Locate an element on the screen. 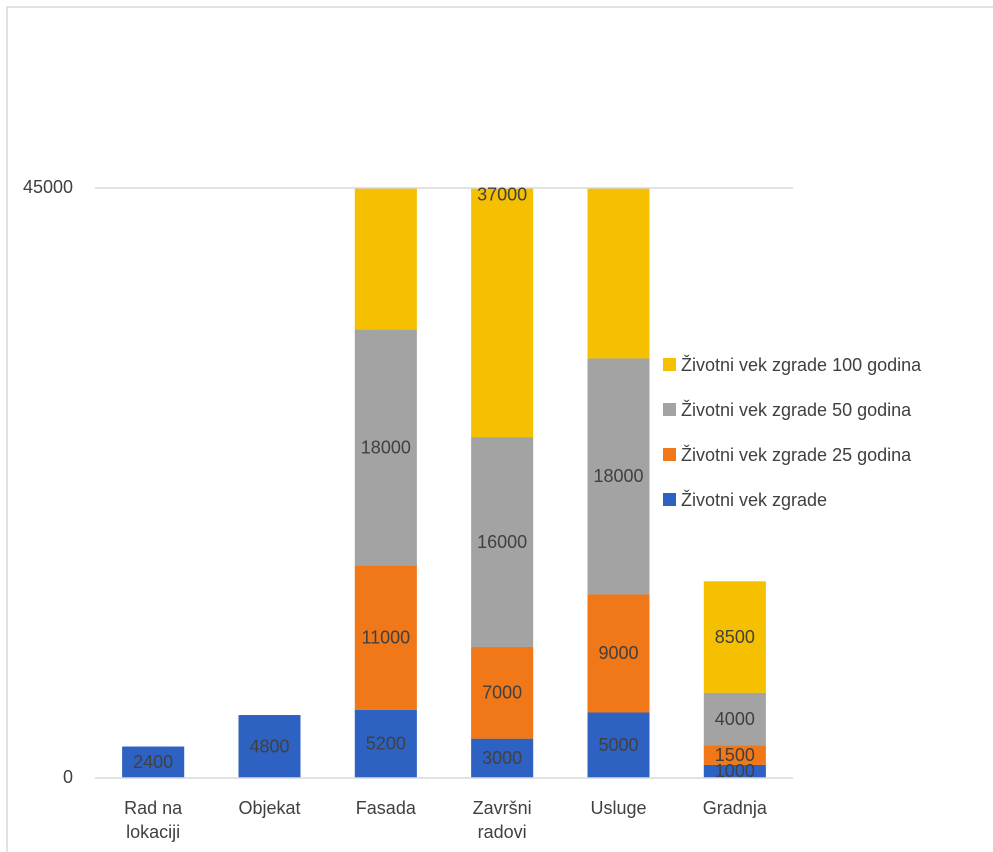 The width and height of the screenshot is (993, 852). x-tick-label: Rad na lokaciji is located at coordinates (153, 820).